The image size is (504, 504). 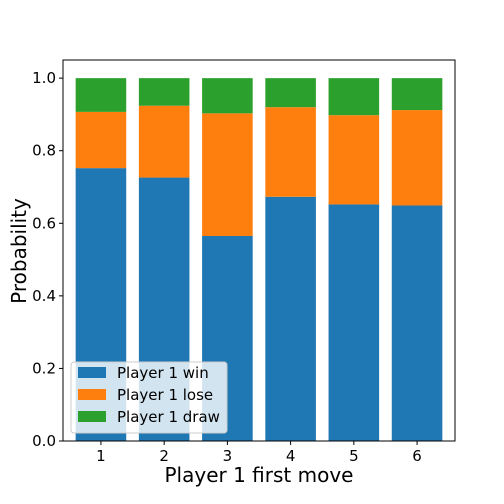 What do you see at coordinates (354, 456) in the screenshot?
I see `x-tick-label: 5` at bounding box center [354, 456].